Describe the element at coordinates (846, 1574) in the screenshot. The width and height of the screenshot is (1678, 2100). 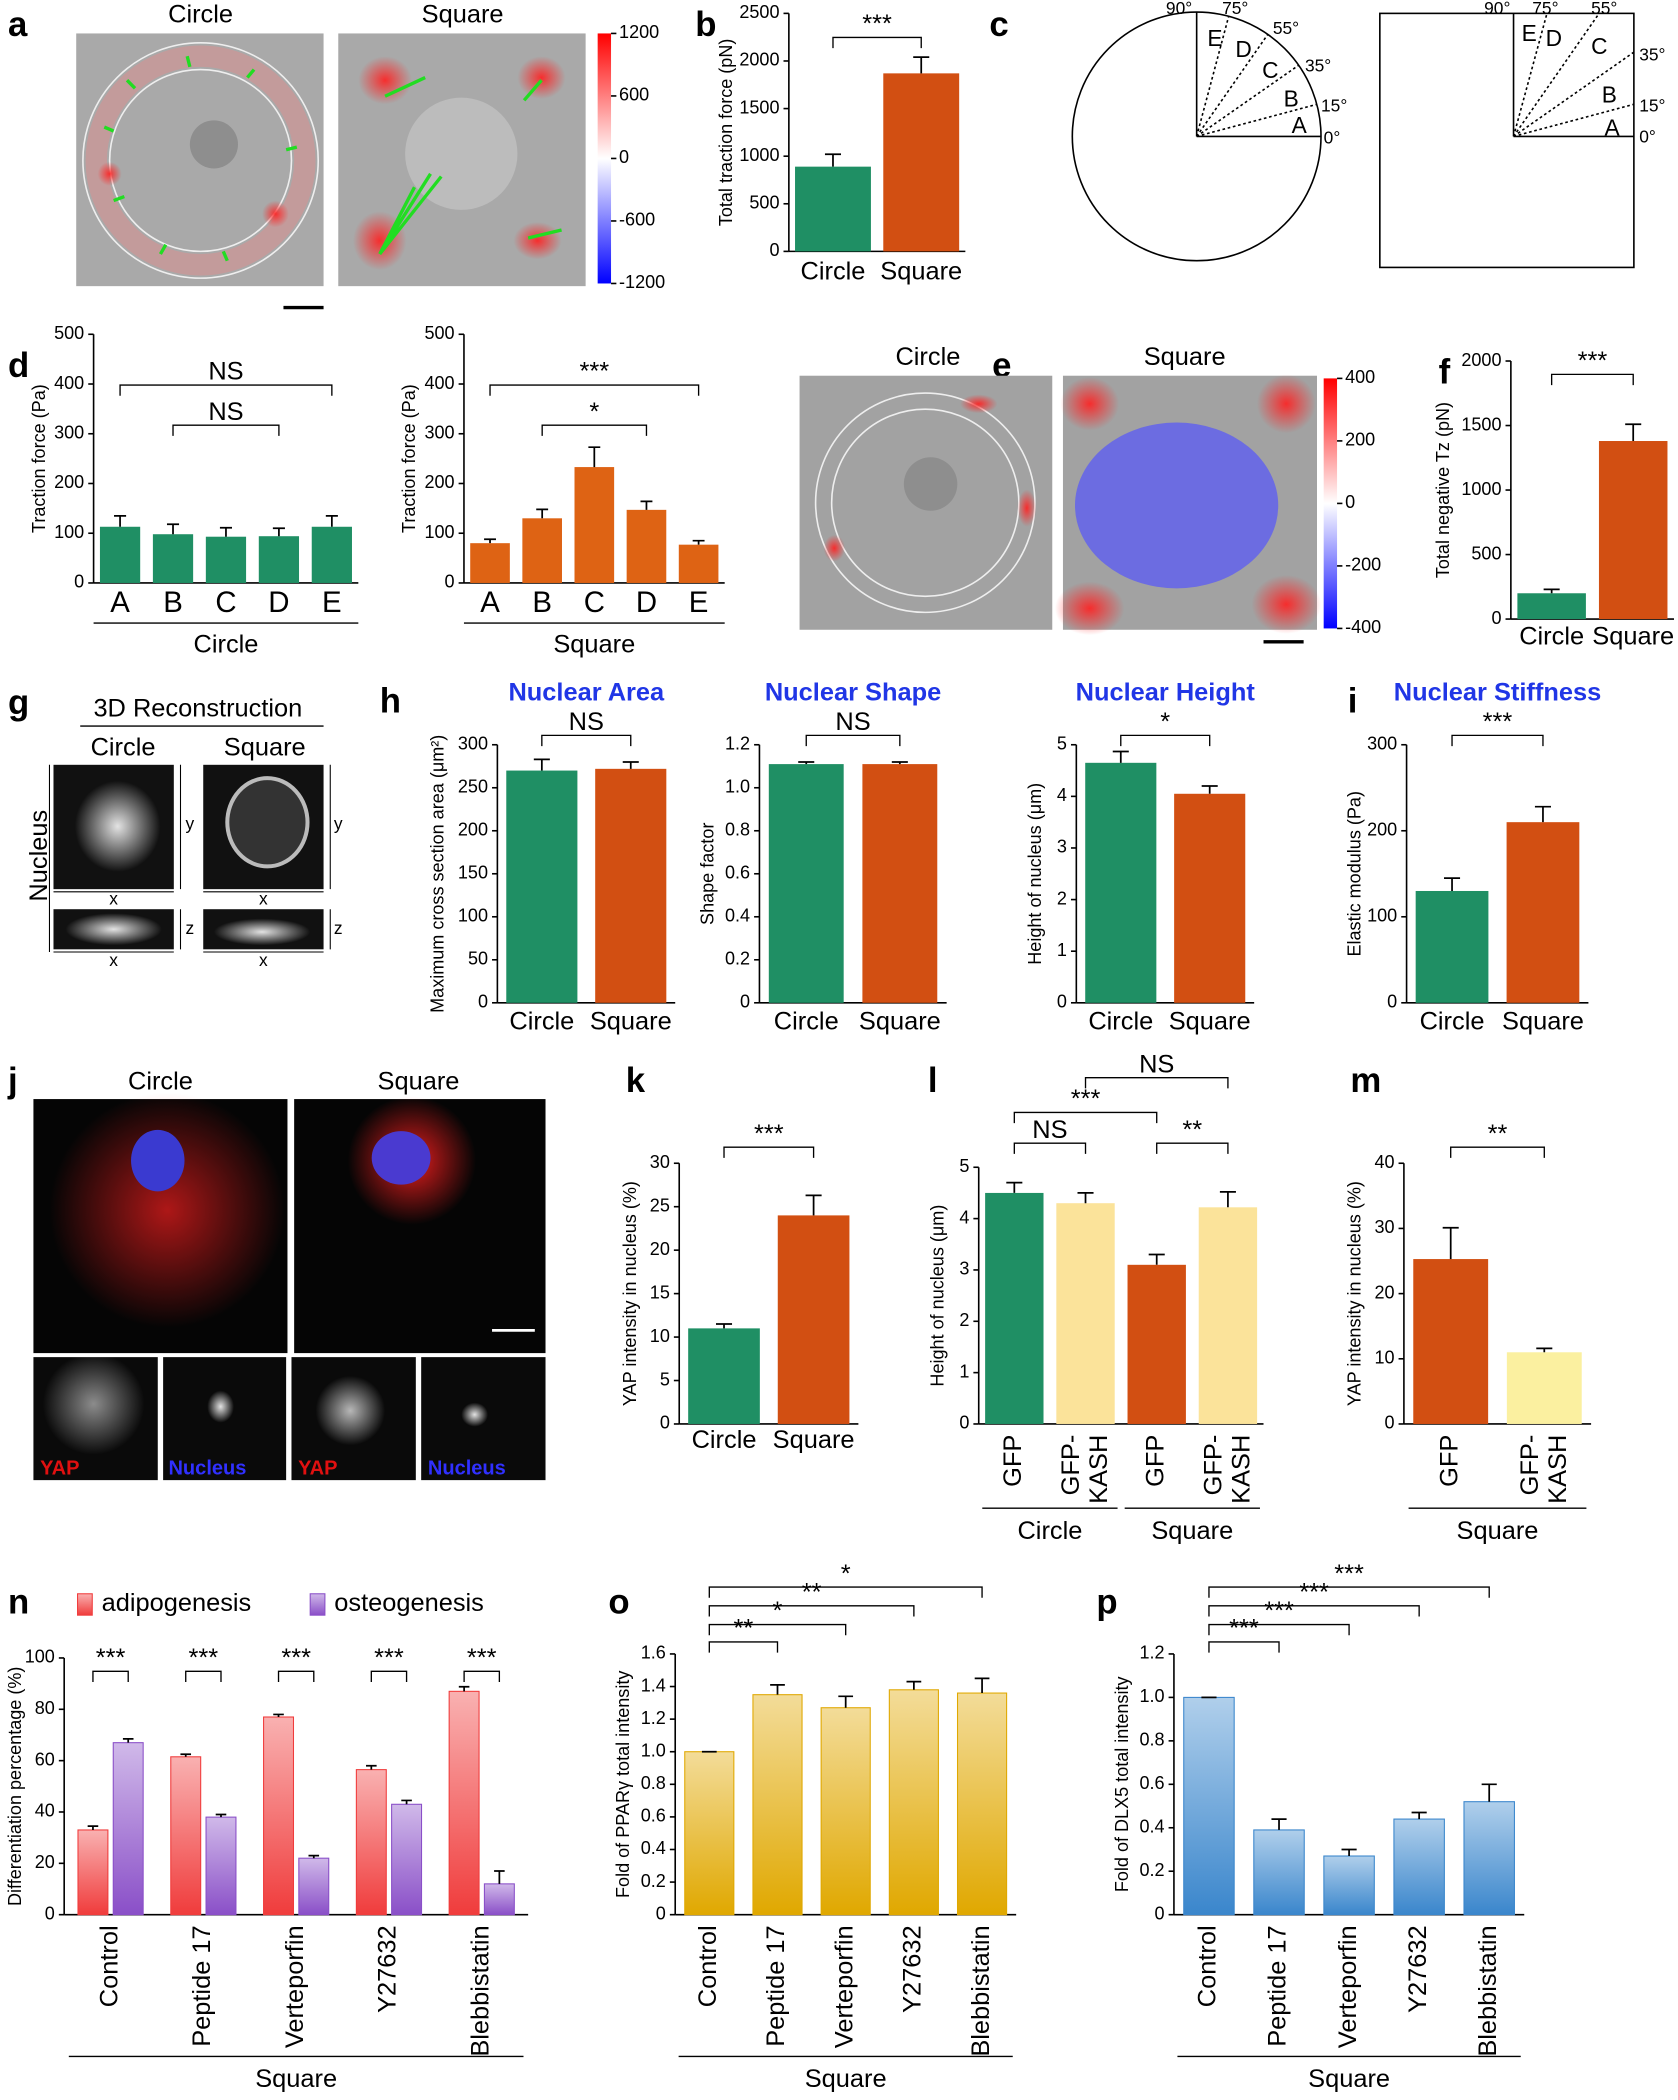
I see `significance-label: *` at that location.